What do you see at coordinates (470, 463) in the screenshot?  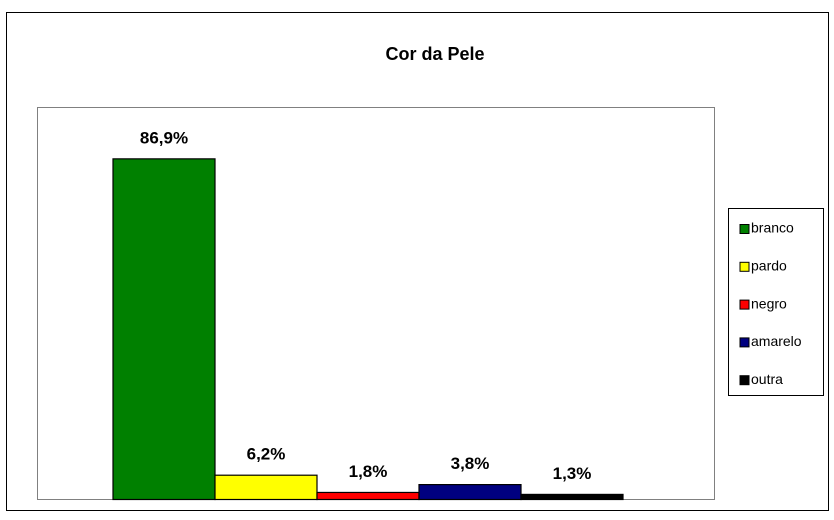 I see `data-label: 3,8%` at bounding box center [470, 463].